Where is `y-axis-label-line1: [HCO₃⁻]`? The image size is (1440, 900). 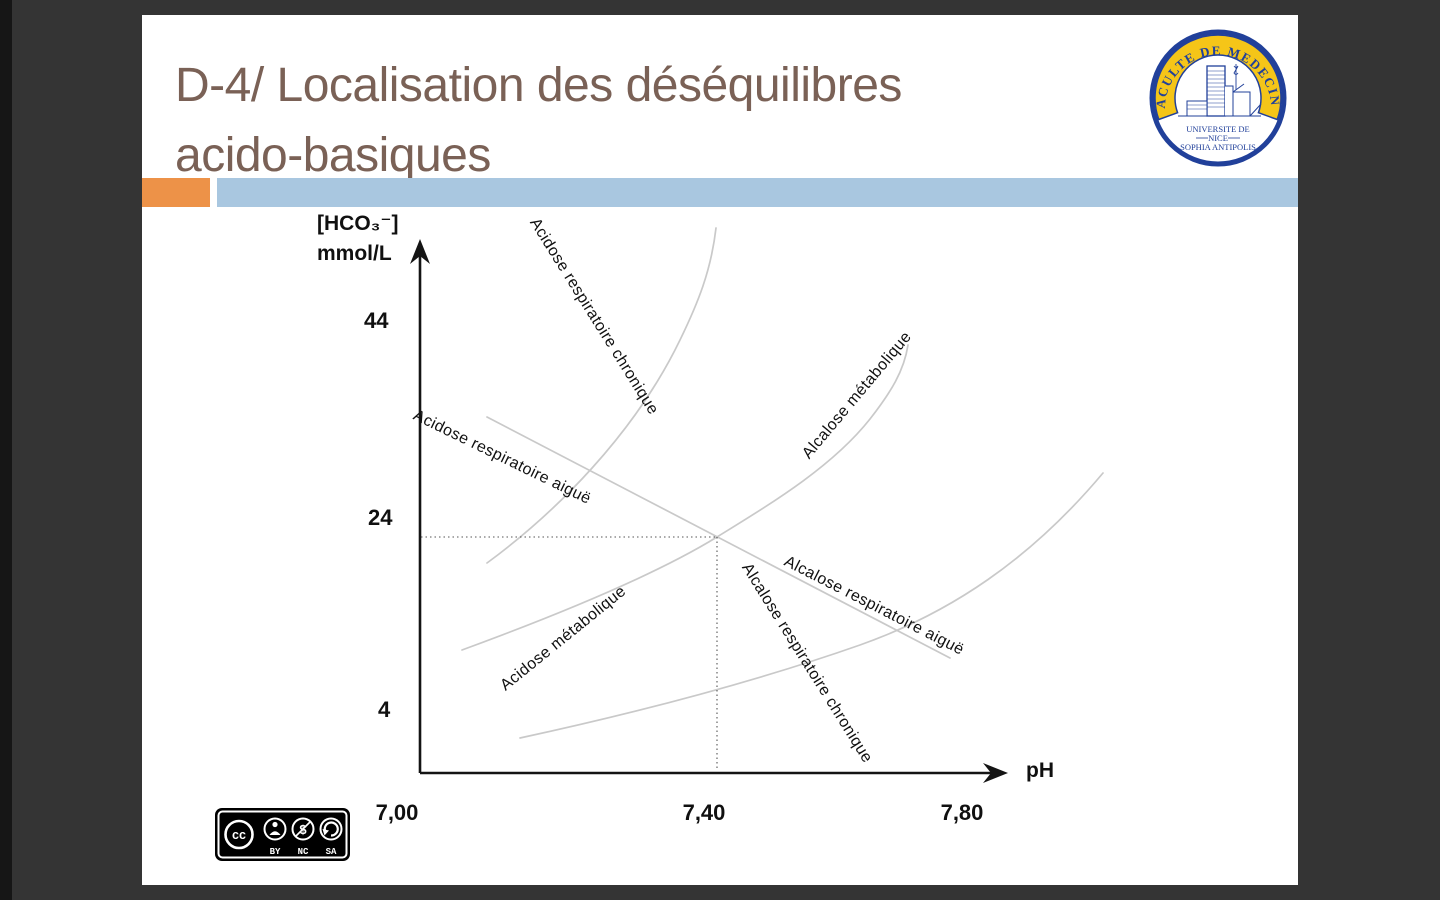 y-axis-label-line1: [HCO₃⁻] is located at coordinates (358, 223).